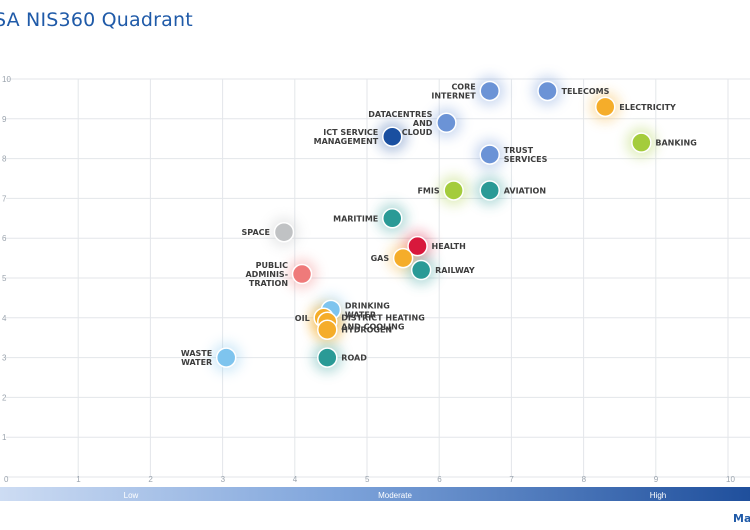  I want to click on x-tick-label: 6, so click(439, 479).